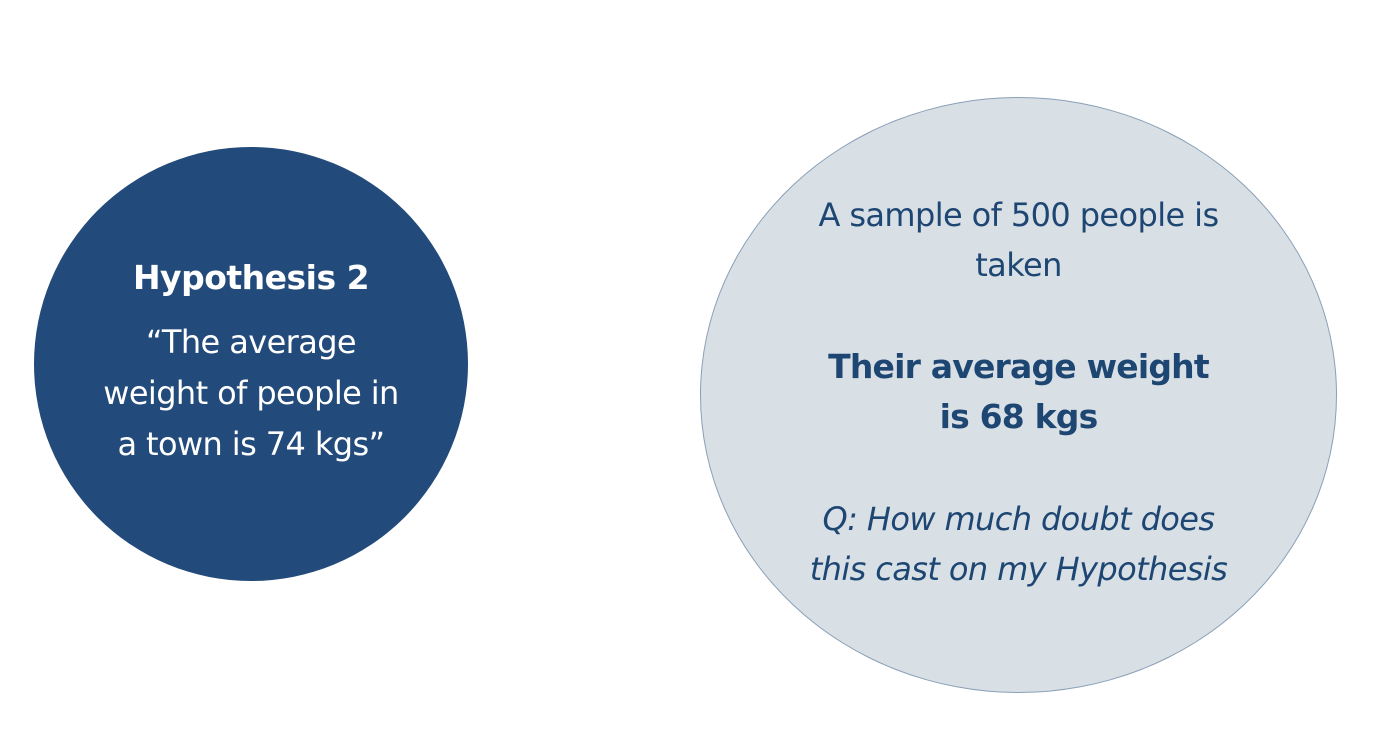  What do you see at coordinates (1019, 391) in the screenshot?
I see `sample-result: Their average weight is 68 kgs` at bounding box center [1019, 391].